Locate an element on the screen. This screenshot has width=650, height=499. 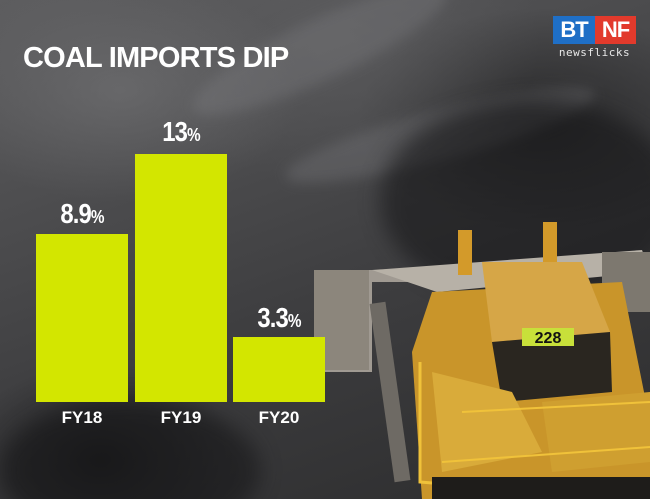
chart-title: COAL IMPORTS DIP is located at coordinates (156, 58).